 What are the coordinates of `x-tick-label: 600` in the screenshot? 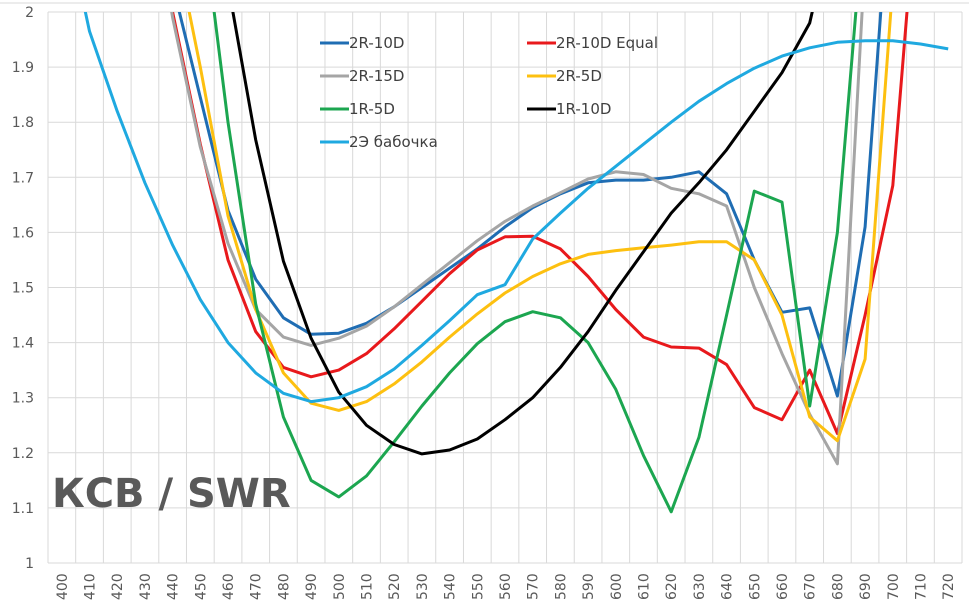 It's located at (617, 586).